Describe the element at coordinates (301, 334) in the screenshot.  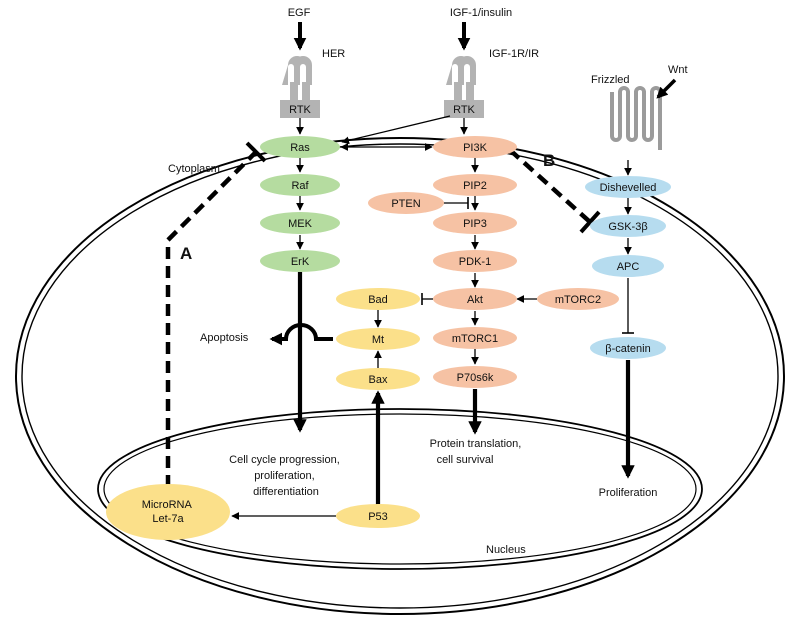
I see `edge-mt-apoptosis` at that location.